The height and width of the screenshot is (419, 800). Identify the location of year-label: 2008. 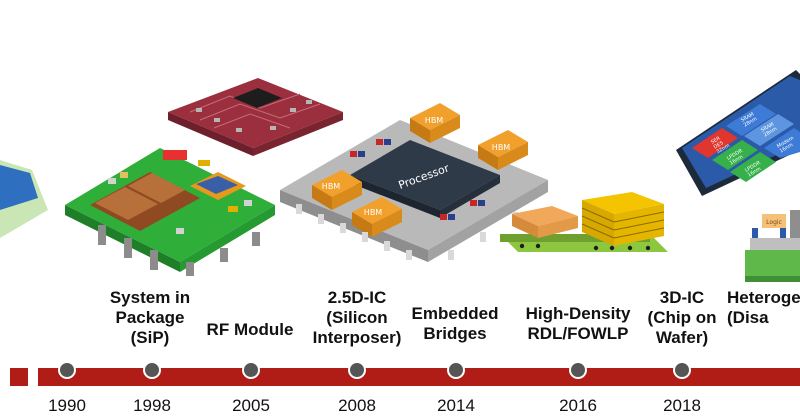
(357, 405).